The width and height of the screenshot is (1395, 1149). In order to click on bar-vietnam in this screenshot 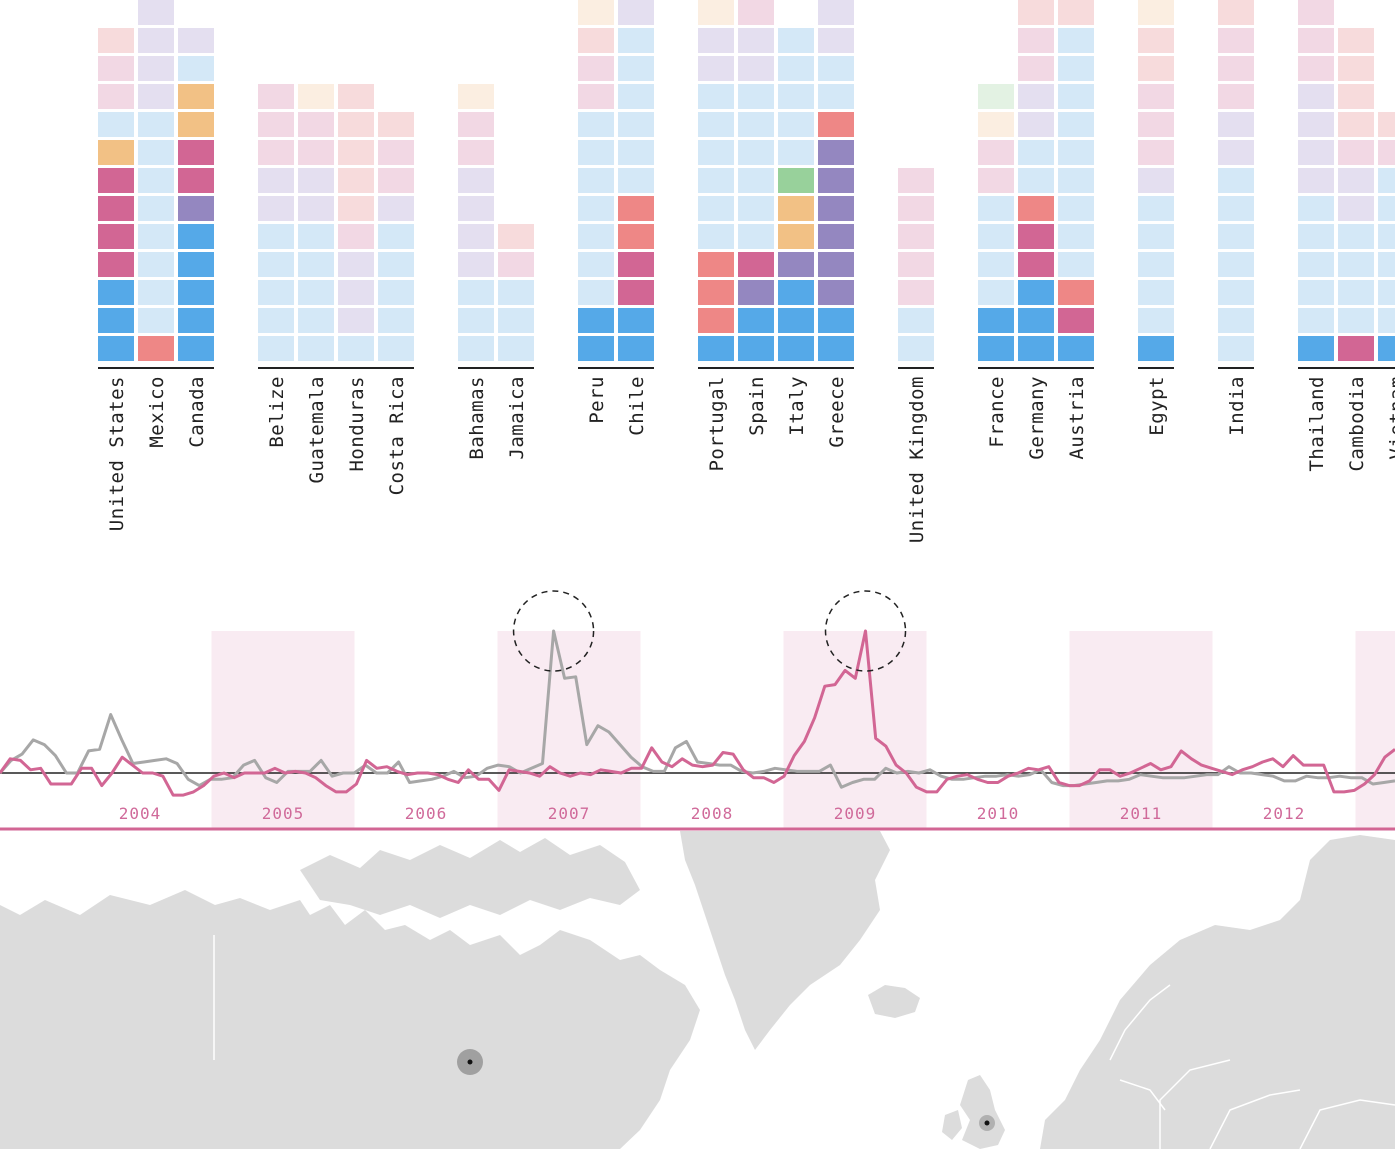, I will do `click(1386, 236)`.